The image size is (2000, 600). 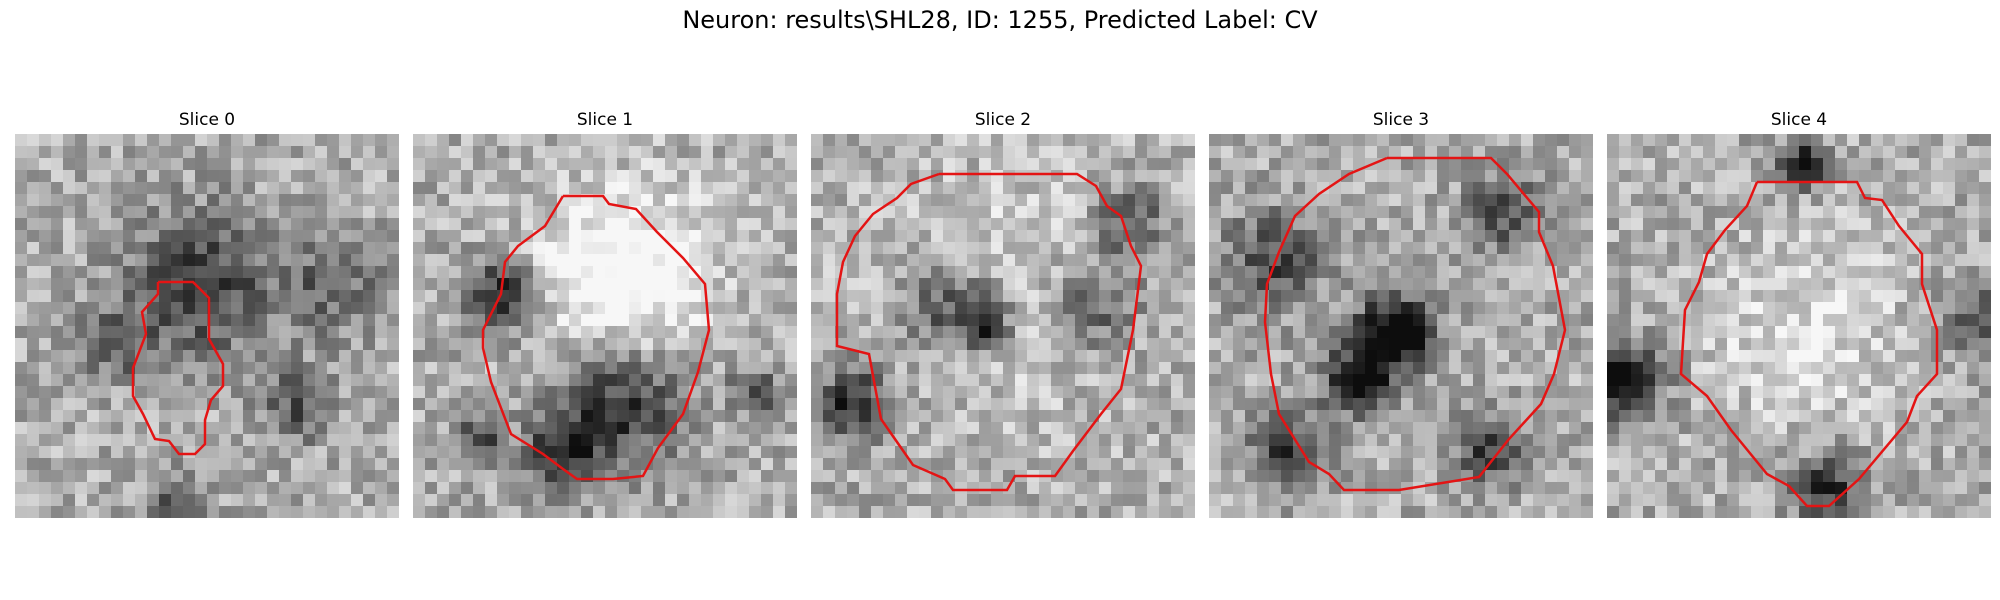 I want to click on slice-title: Slice 2, so click(x=1003, y=120).